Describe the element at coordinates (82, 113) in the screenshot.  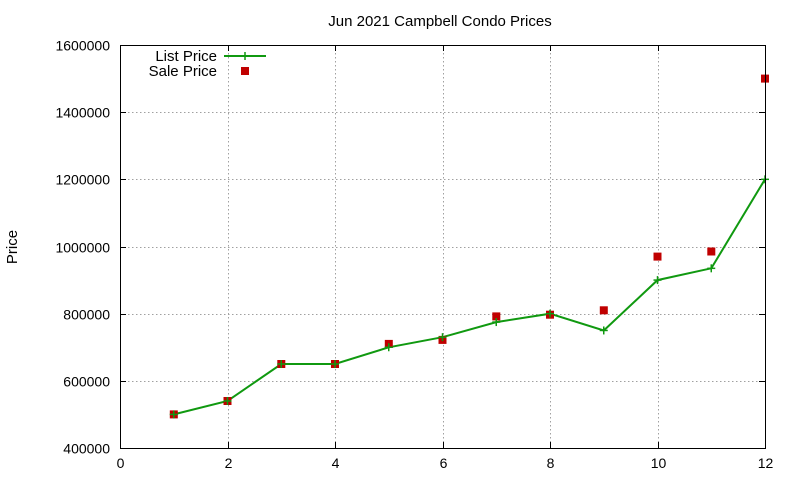
I see `y-tick-label: 1400000` at that location.